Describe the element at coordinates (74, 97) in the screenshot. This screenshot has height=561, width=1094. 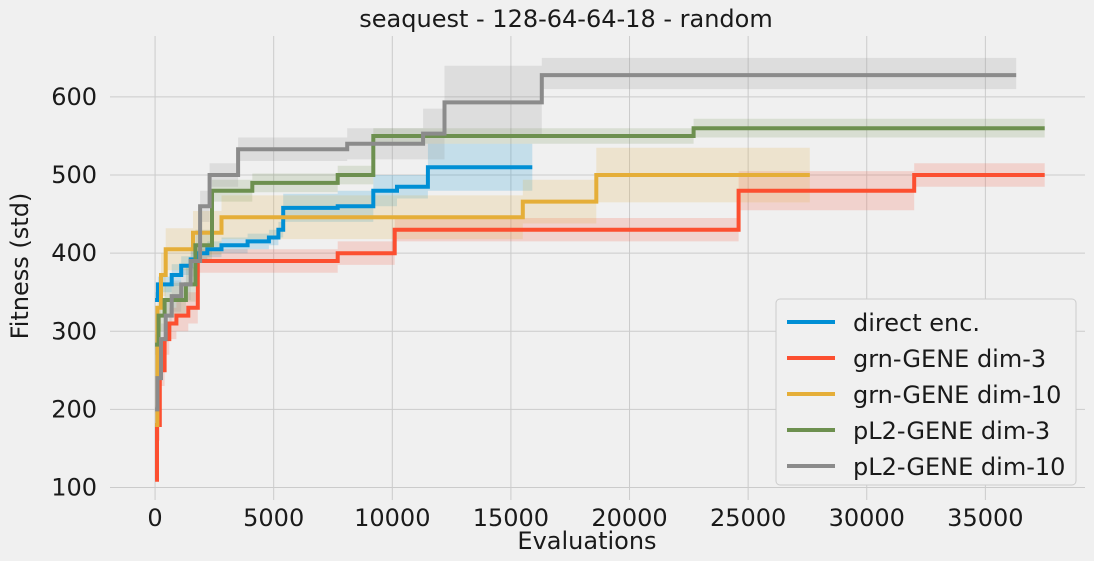
I see `y-tick-label: 600` at that location.